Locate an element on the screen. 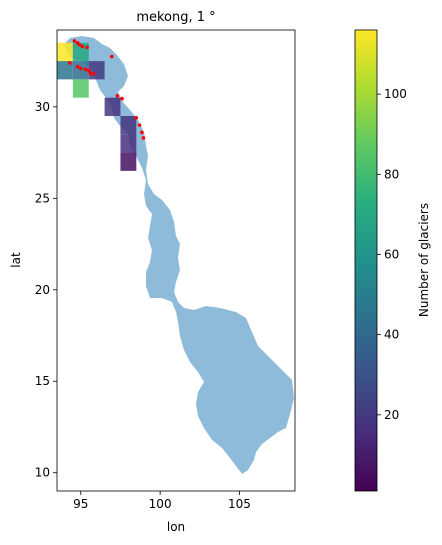 This screenshot has width=442, height=545. y-axis: 10 15 20 25 30 is located at coordinates (46, 290).